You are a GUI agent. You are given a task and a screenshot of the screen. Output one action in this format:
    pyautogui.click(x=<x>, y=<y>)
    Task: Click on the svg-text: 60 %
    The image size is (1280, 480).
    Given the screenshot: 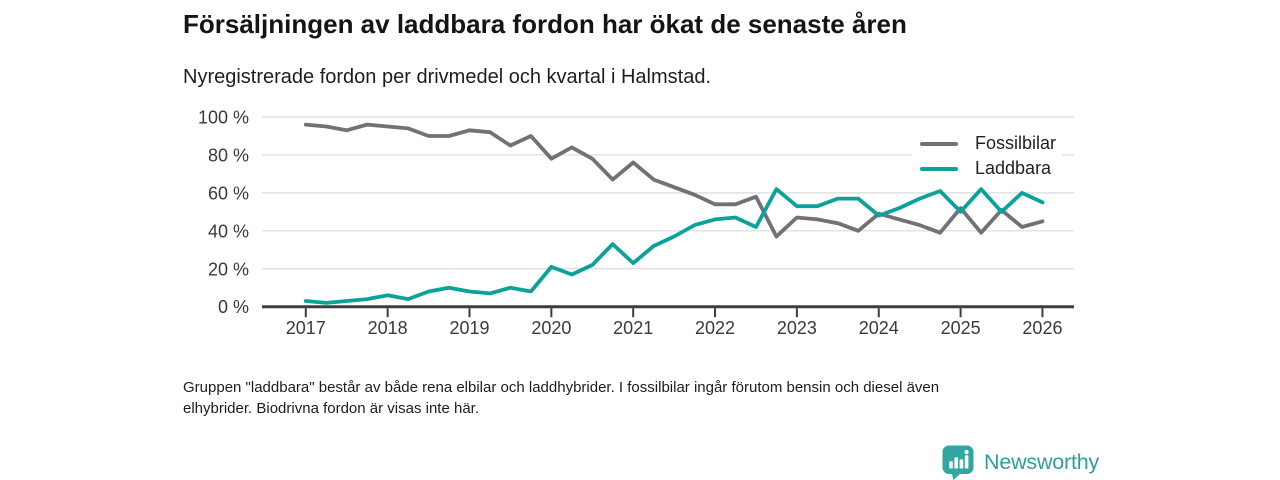 What is the action you would take?
    pyautogui.click(x=228, y=193)
    